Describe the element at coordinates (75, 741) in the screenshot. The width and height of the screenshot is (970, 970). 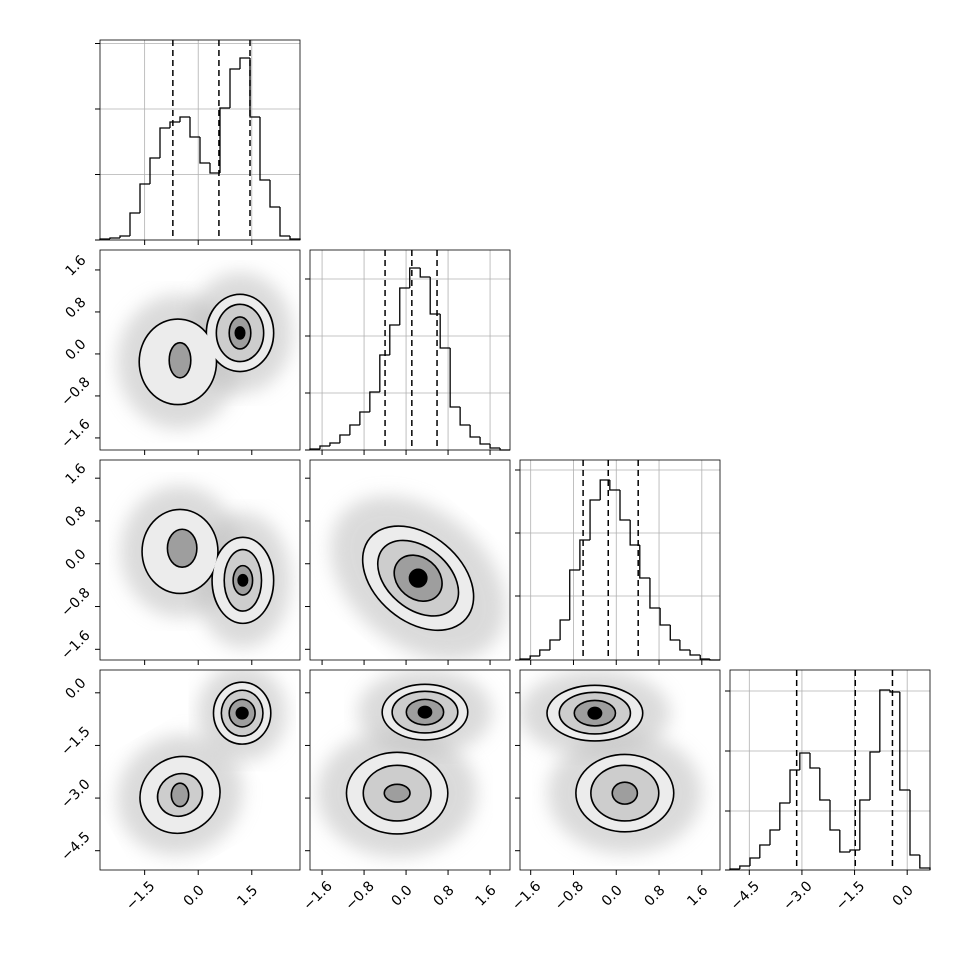
I see `y-tick-label: −1.5` at that location.